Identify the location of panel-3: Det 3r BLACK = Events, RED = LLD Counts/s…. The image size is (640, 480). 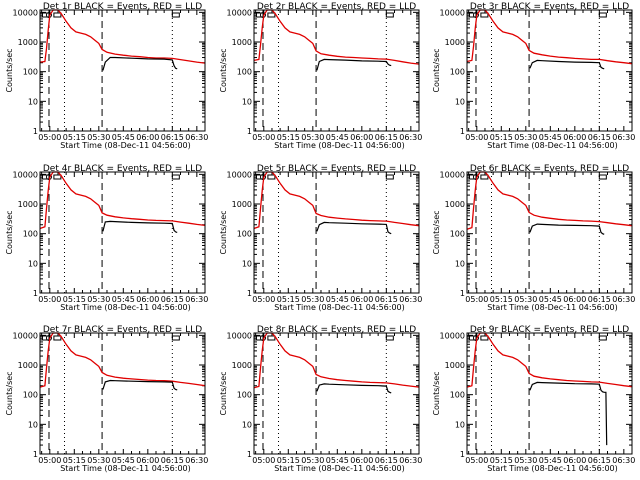
(533, 76).